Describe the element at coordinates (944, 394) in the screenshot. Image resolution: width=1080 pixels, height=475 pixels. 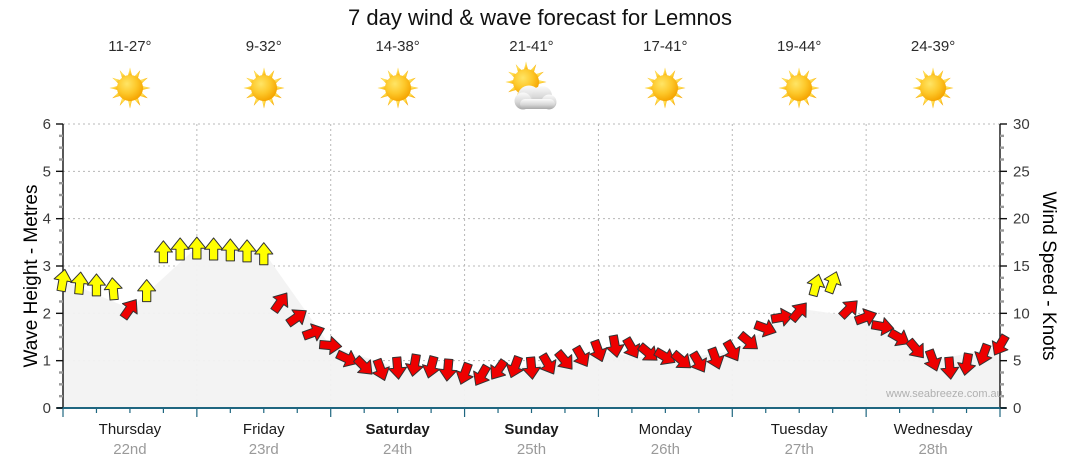
I see `watermark: www.seabreeze.com.au` at that location.